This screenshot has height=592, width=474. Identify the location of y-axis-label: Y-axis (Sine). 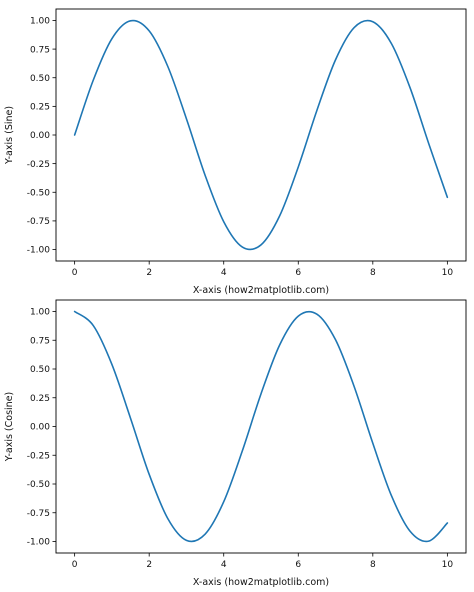
(9, 135).